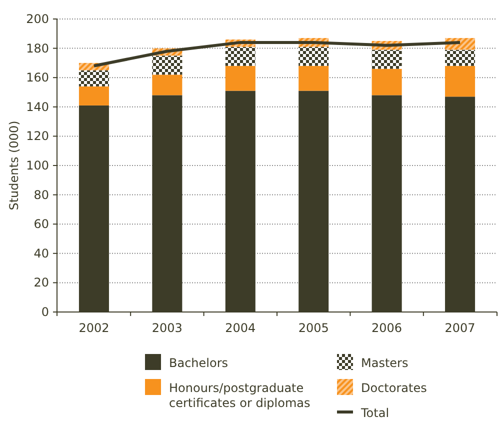 The width and height of the screenshot is (504, 437). What do you see at coordinates (387, 328) in the screenshot?
I see `x-tick-label: 2006` at bounding box center [387, 328].